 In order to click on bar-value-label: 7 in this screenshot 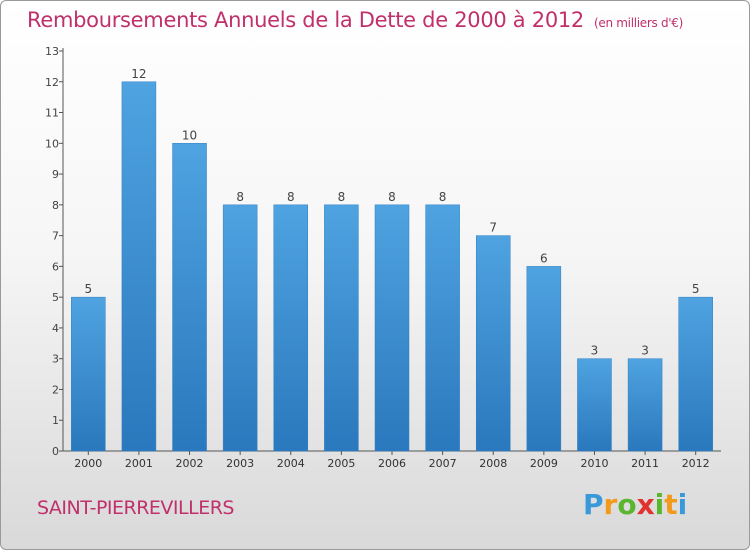, I will do `click(493, 228)`.